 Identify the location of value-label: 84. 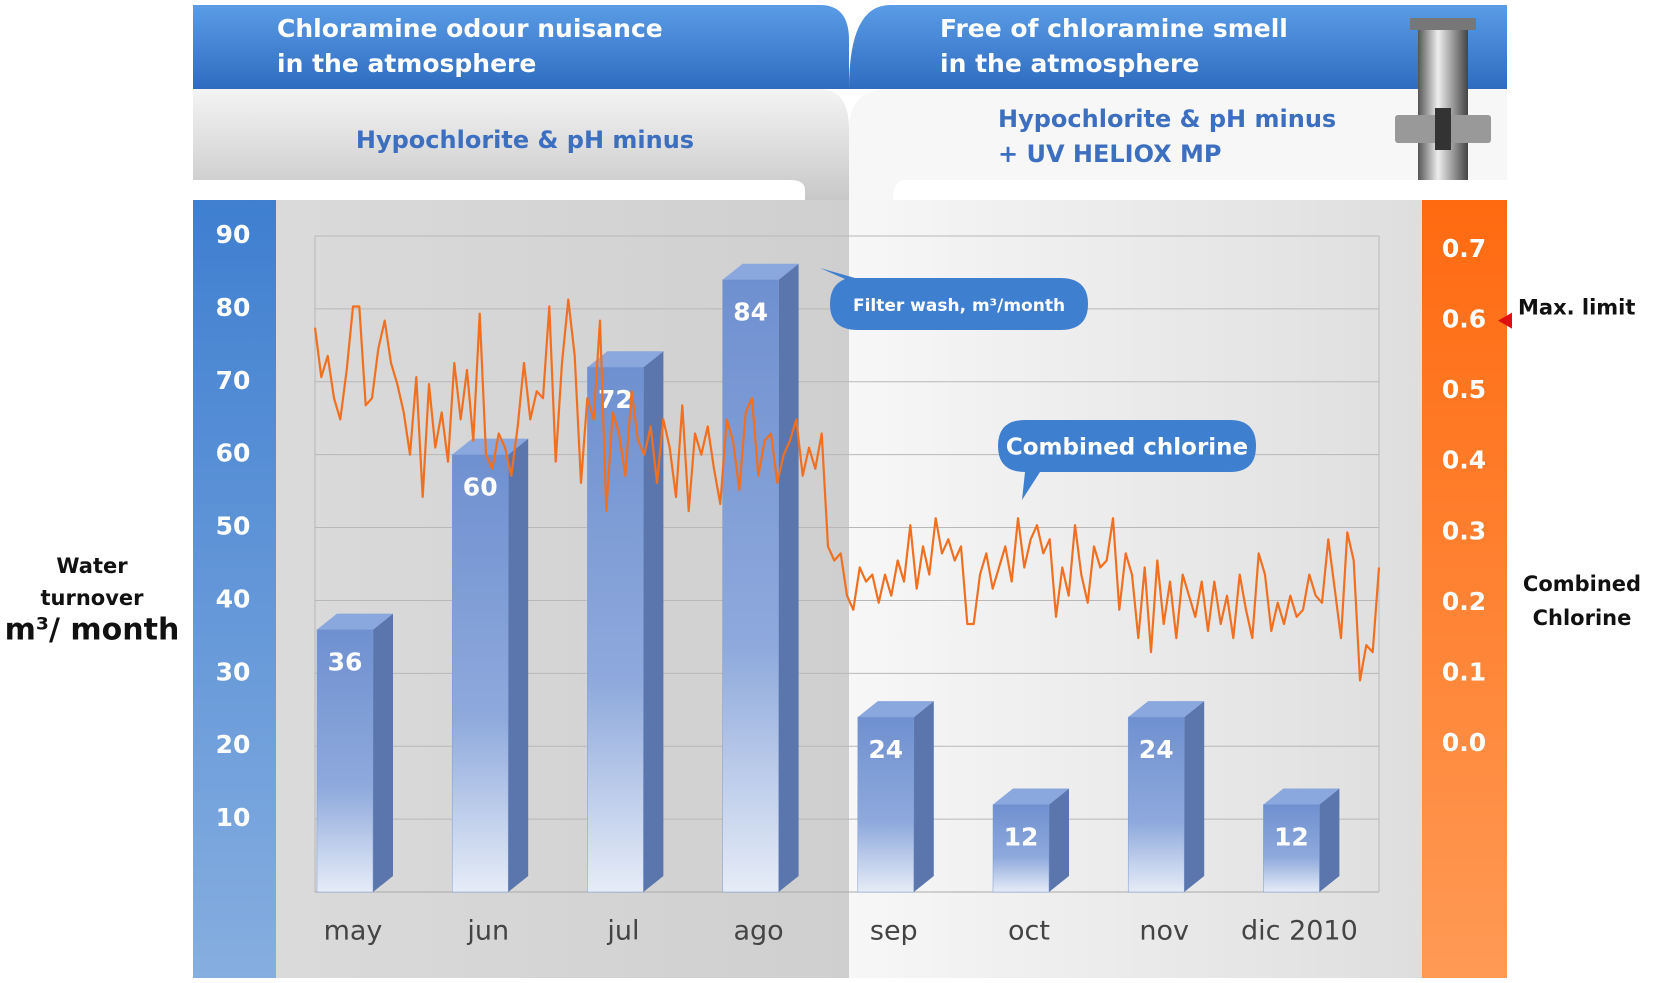
(750, 312).